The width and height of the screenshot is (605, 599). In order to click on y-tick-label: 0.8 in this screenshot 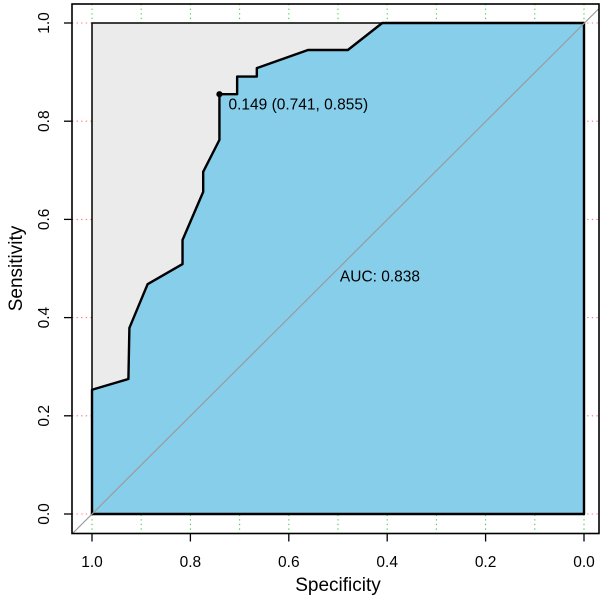, I will do `click(44, 121)`.